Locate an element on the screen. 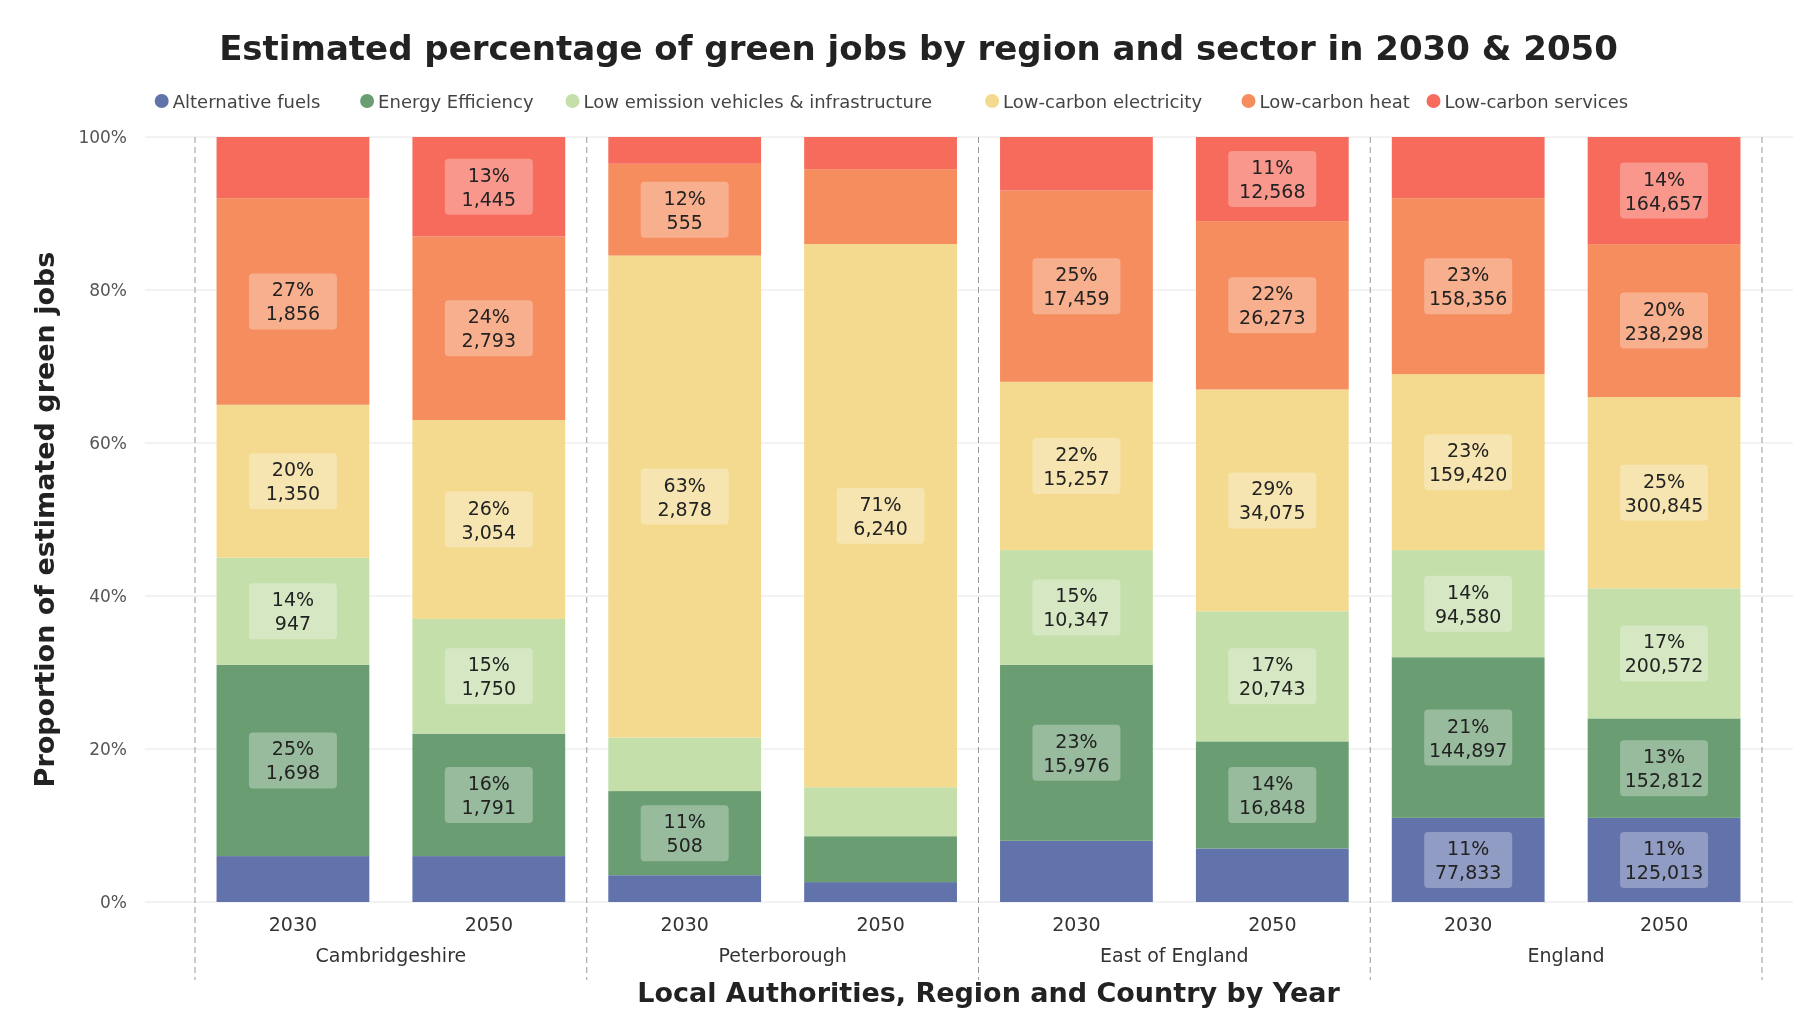  data-label: 23% 15,976 is located at coordinates (1076, 752).